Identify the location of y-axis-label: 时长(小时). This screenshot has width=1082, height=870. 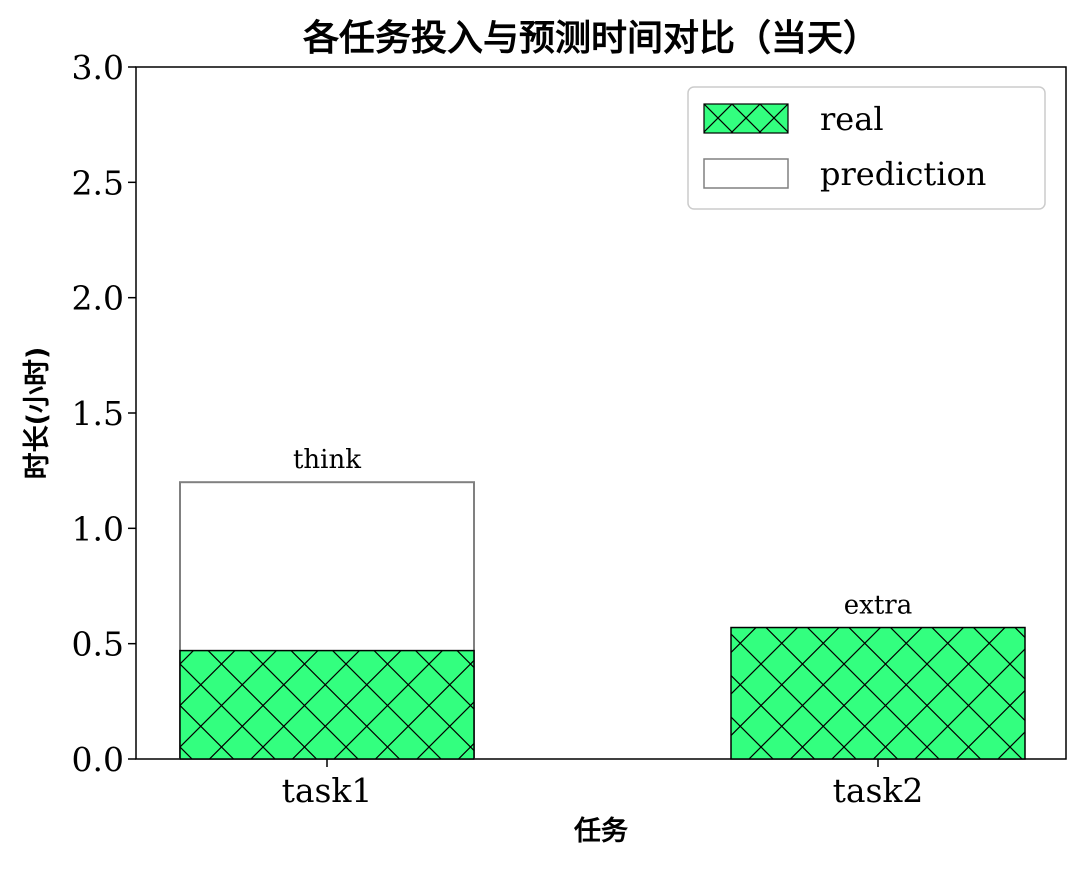
(37, 413).